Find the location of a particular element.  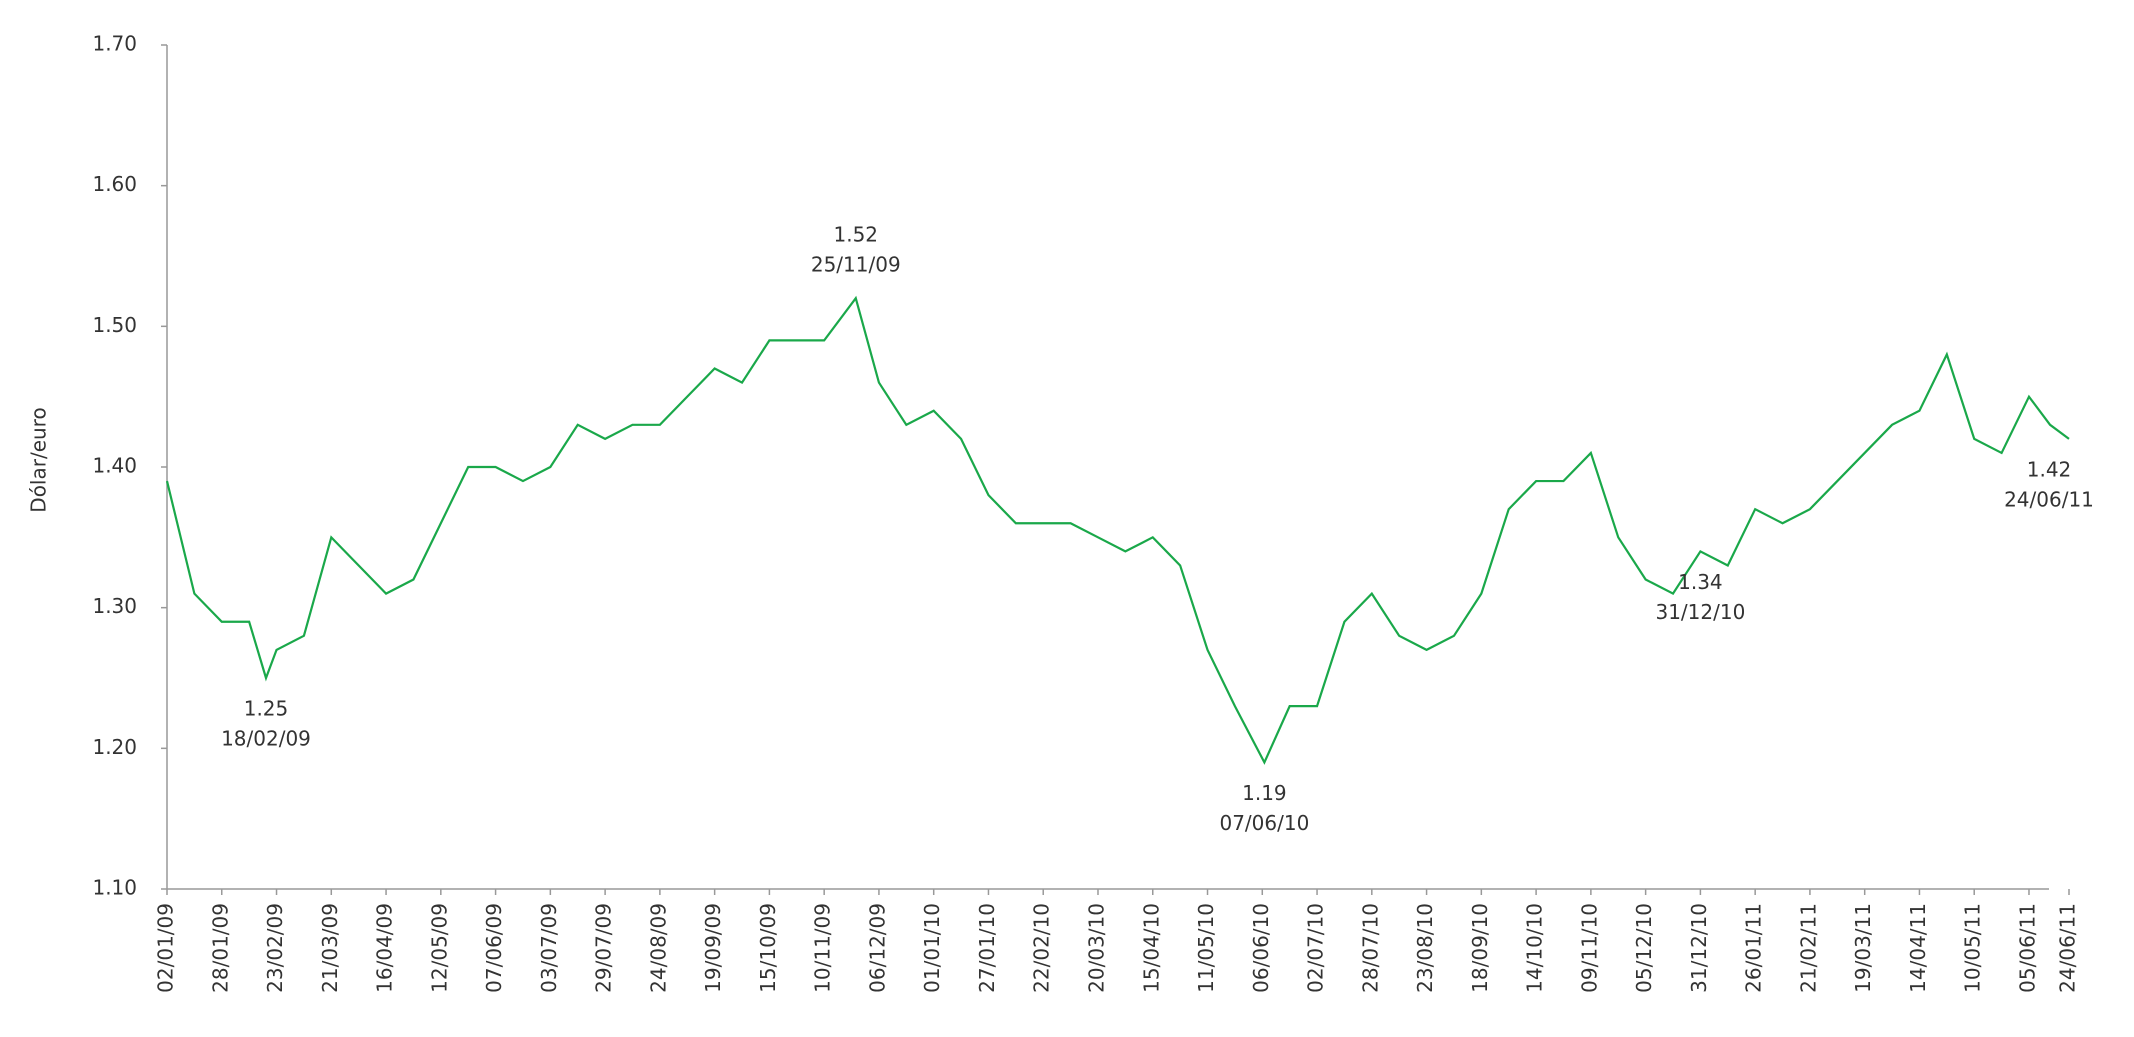

x-tick-label: 24/08/09 is located at coordinates (658, 948).